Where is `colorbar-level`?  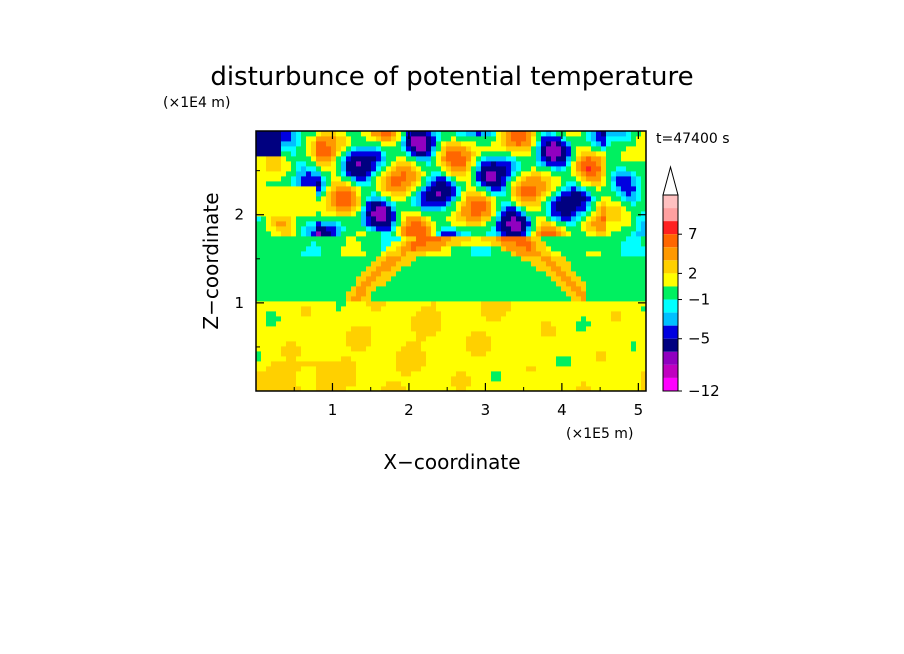
colorbar-level is located at coordinates (670, 202).